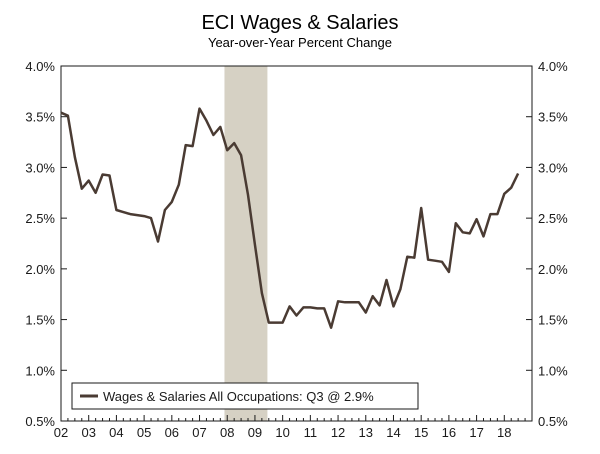  What do you see at coordinates (116, 432) in the screenshot?
I see `x-tick-label: 04` at bounding box center [116, 432].